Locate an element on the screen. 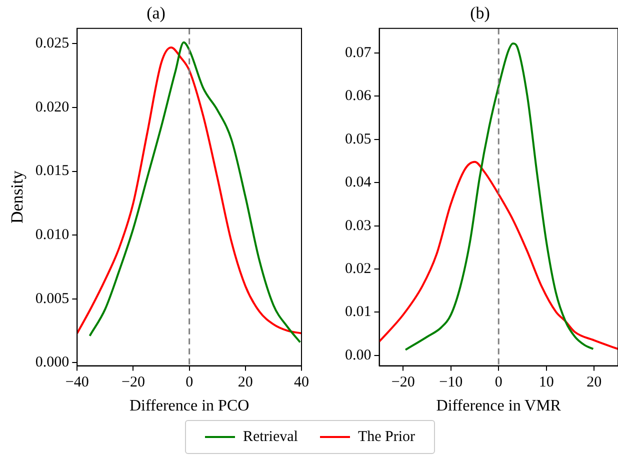 The width and height of the screenshot is (618, 462). x-axis-title: Difference in VMR is located at coordinates (499, 406).